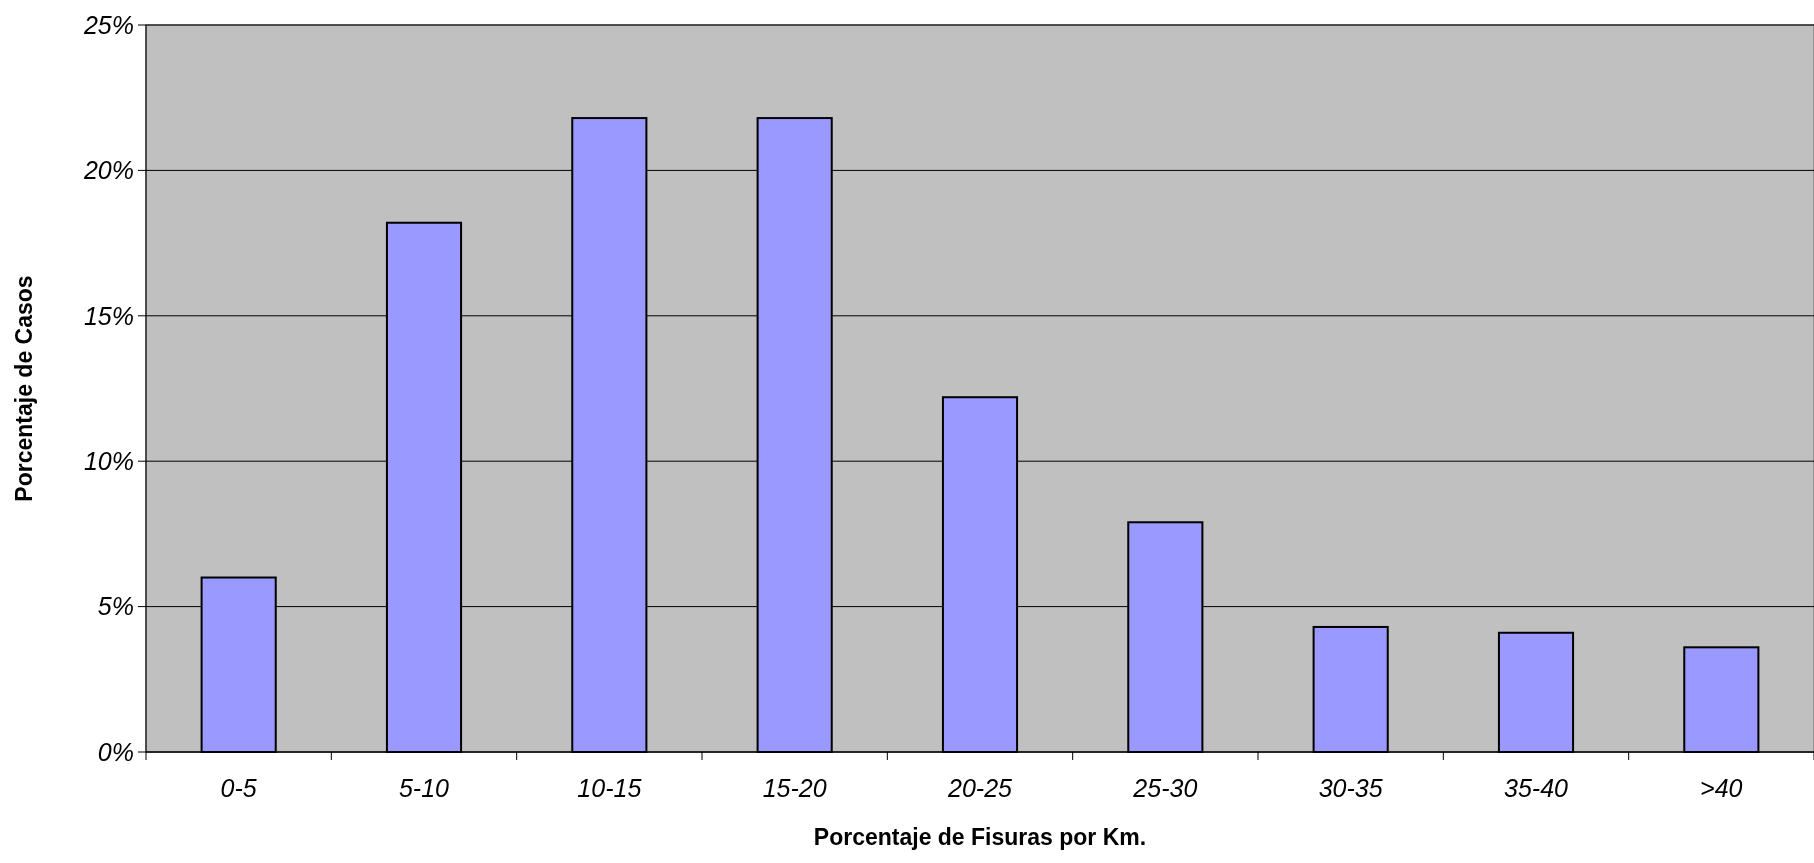 The image size is (1814, 863). I want to click on x-tick-label: 5-10, so click(424, 788).